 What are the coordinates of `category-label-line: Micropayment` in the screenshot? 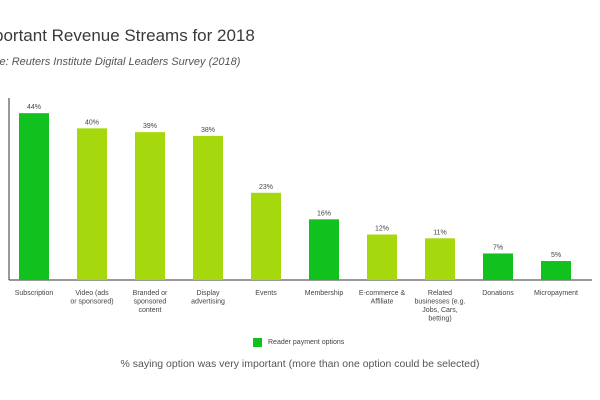 It's located at (556, 293).